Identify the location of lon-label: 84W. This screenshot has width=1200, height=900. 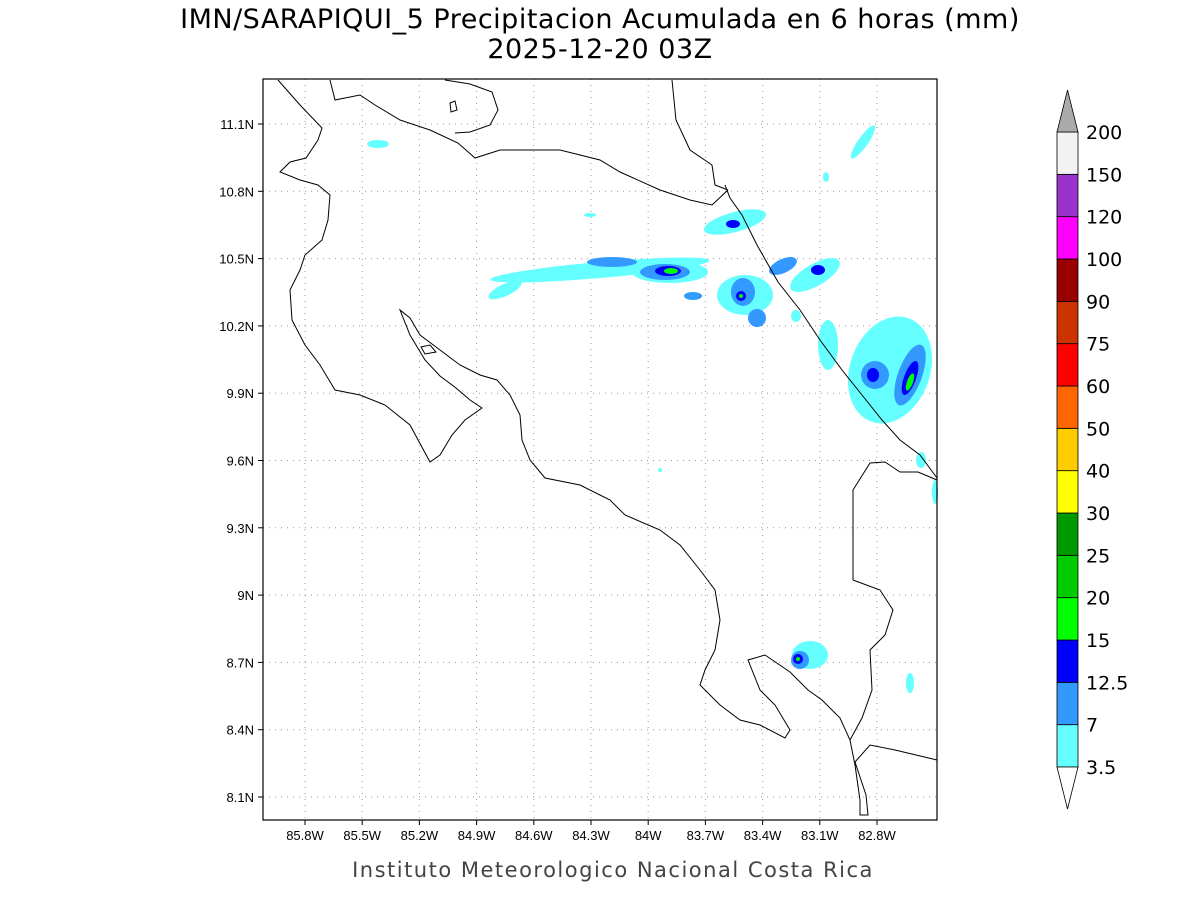
(648, 835).